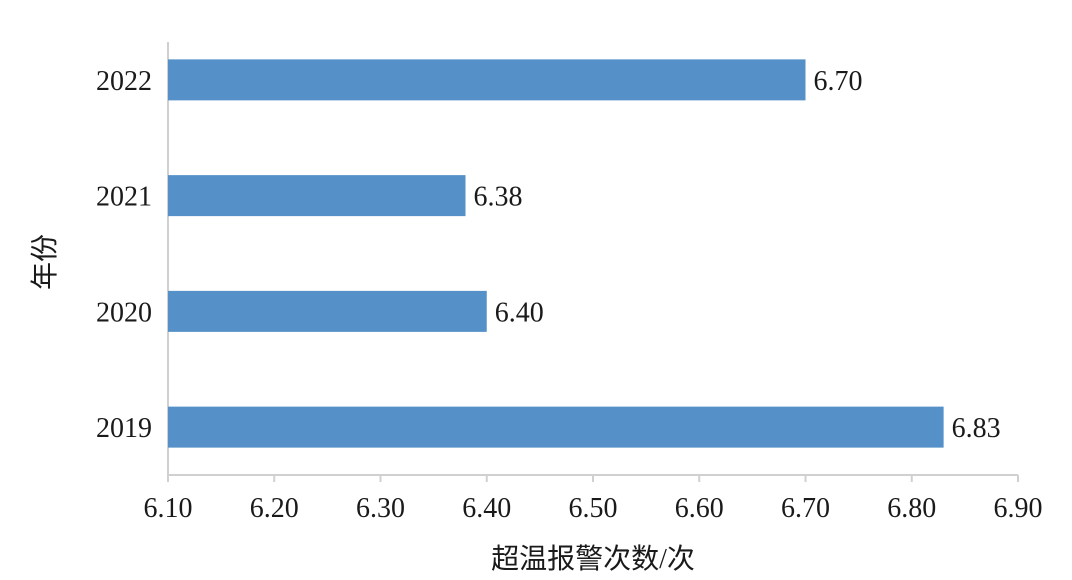  Describe the element at coordinates (124, 81) in the screenshot. I see `category-label: 2022` at that location.